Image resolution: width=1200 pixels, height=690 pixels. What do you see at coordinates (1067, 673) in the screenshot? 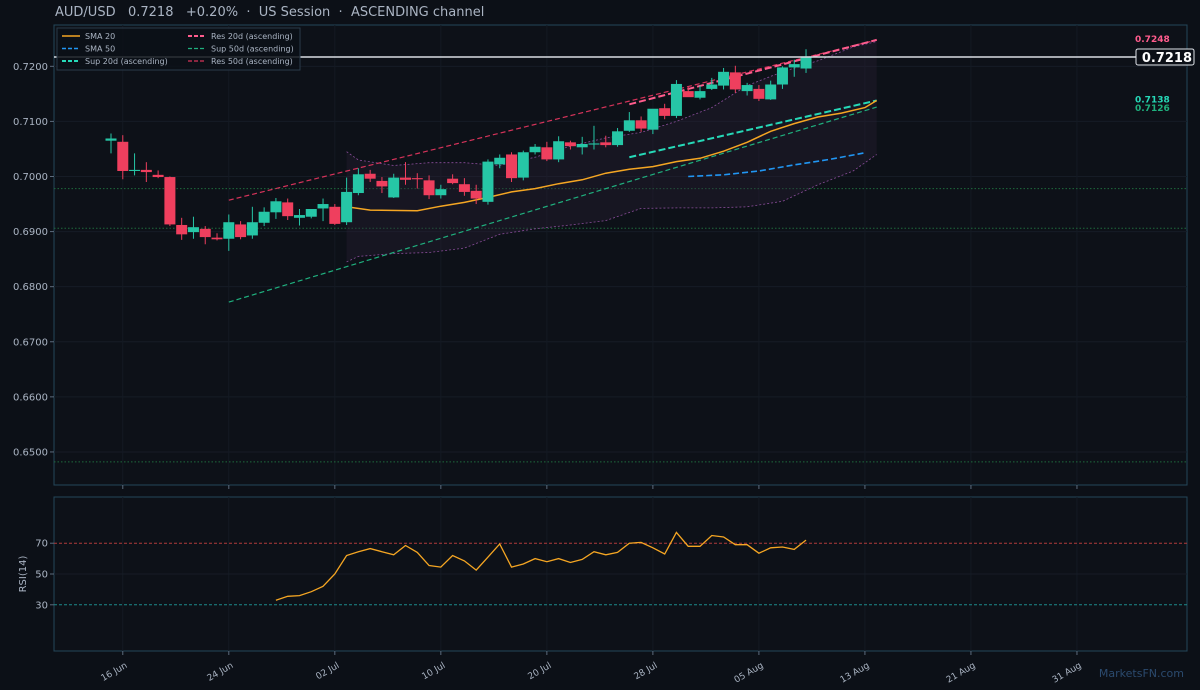
I see `x-tick-label: 31 Aug` at bounding box center [1067, 673].